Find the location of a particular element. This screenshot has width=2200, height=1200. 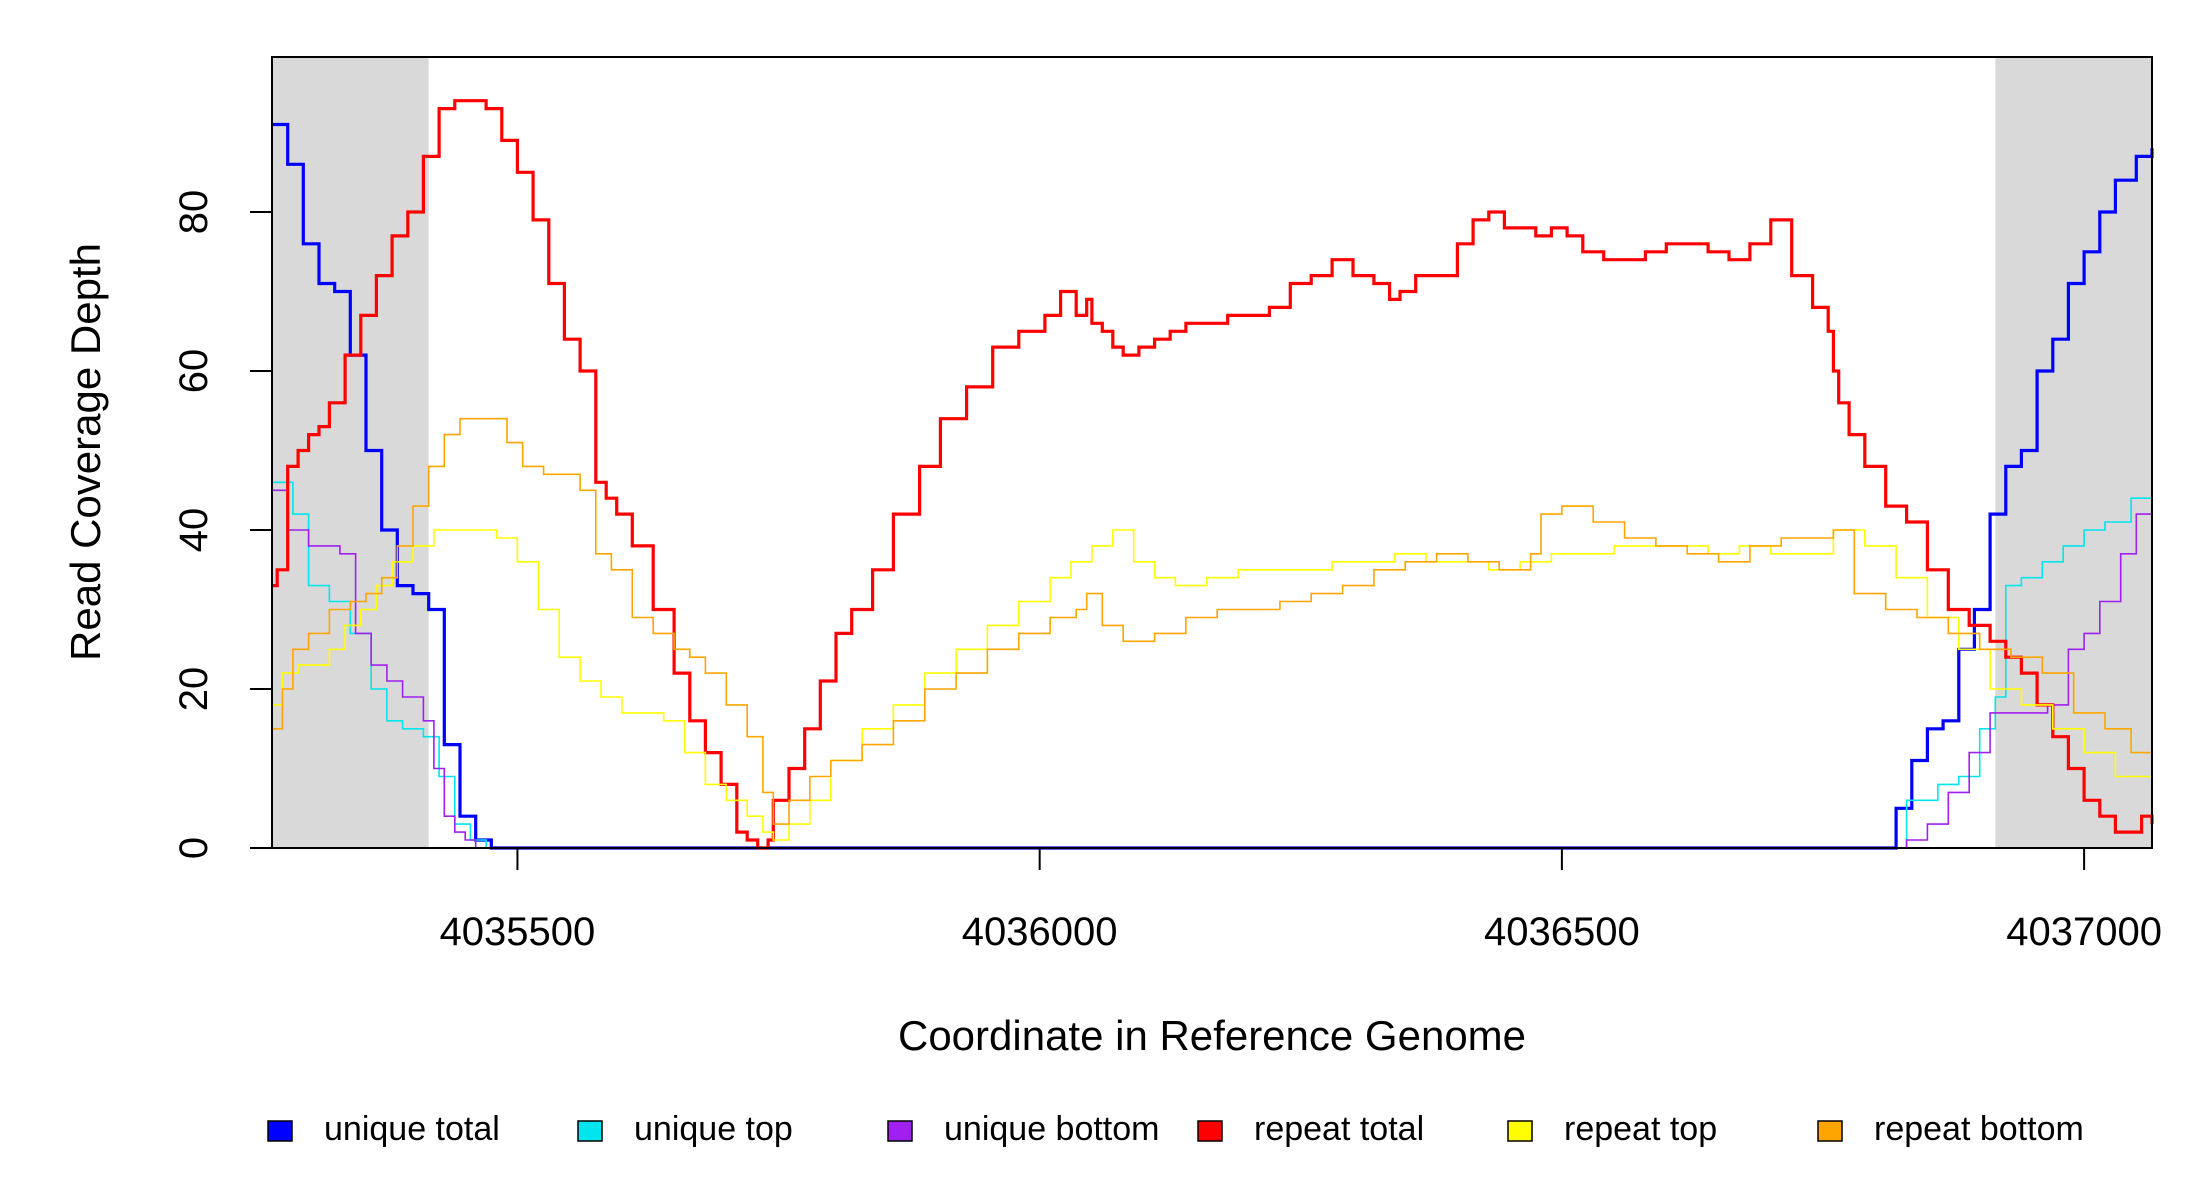

x-tick-label-2: 4036500 is located at coordinates (1562, 932).